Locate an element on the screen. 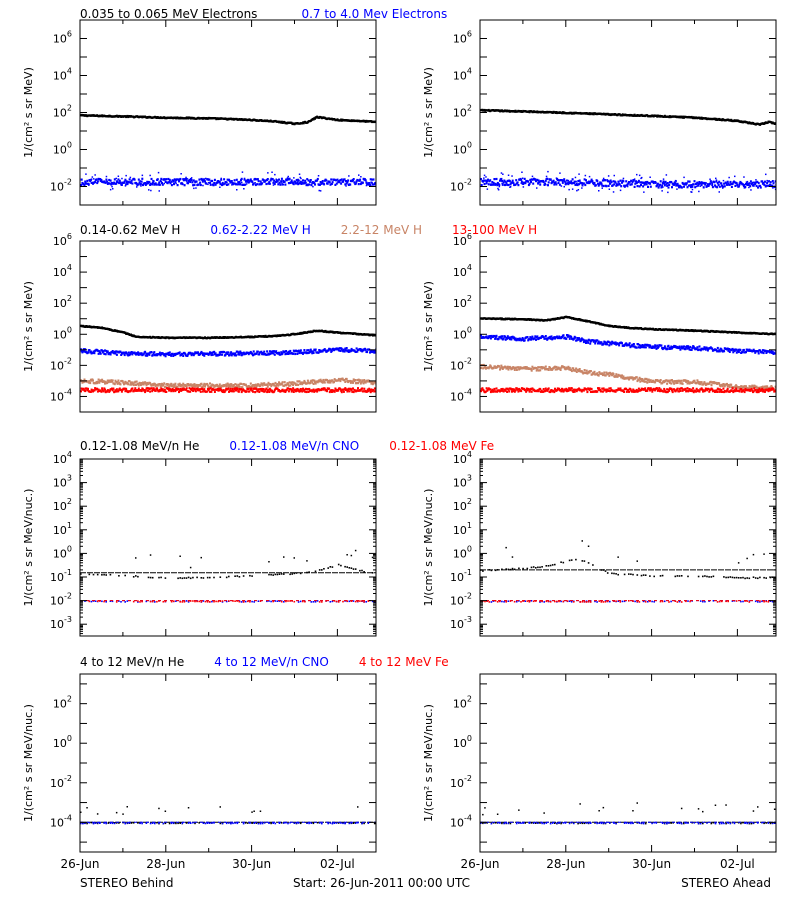 Image resolution: width=800 pixels, height=900 pixels. series-black is located at coordinates (228, 119).